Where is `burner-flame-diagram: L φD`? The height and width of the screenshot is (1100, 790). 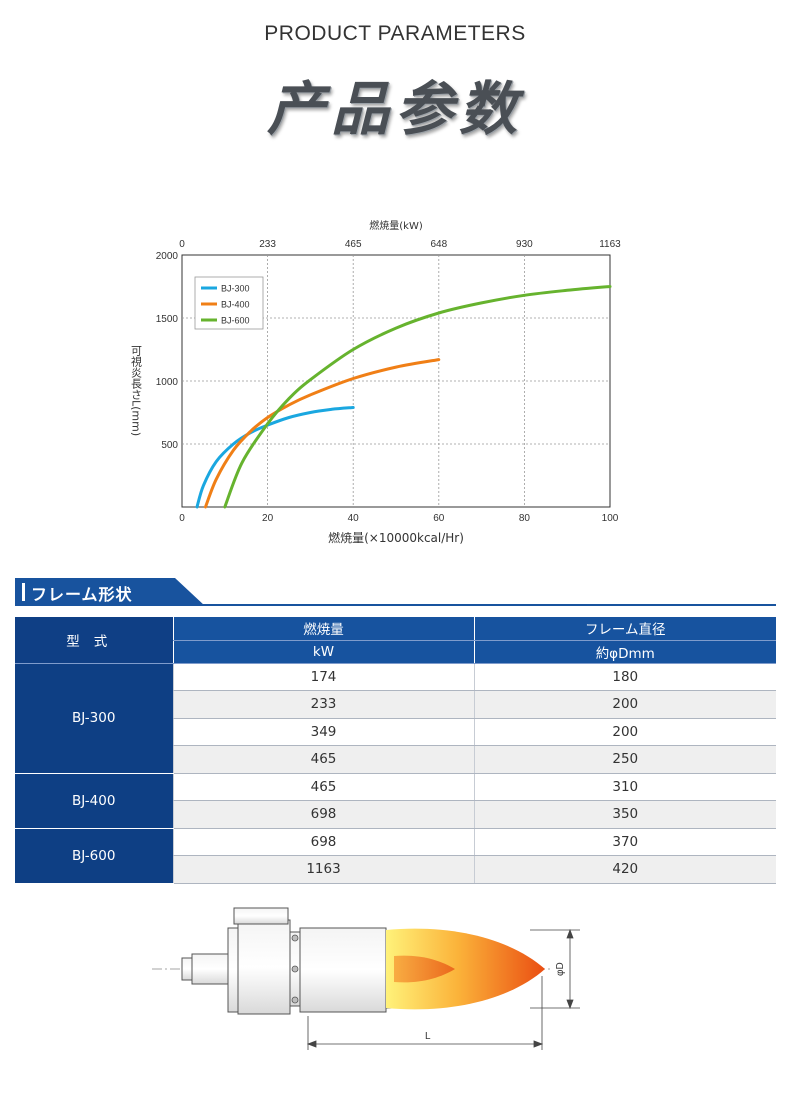
burner-flame-diagram: L φD is located at coordinates (366, 978).